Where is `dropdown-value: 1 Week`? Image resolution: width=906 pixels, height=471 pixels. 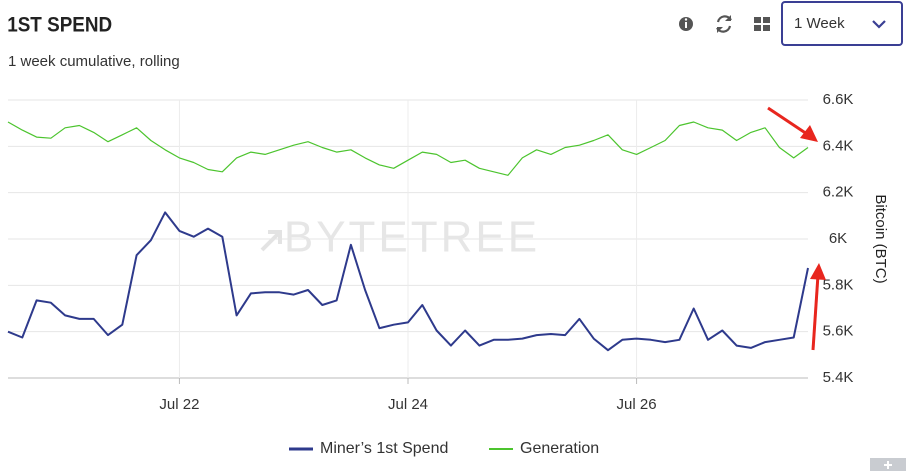
dropdown-value: 1 Week is located at coordinates (819, 23).